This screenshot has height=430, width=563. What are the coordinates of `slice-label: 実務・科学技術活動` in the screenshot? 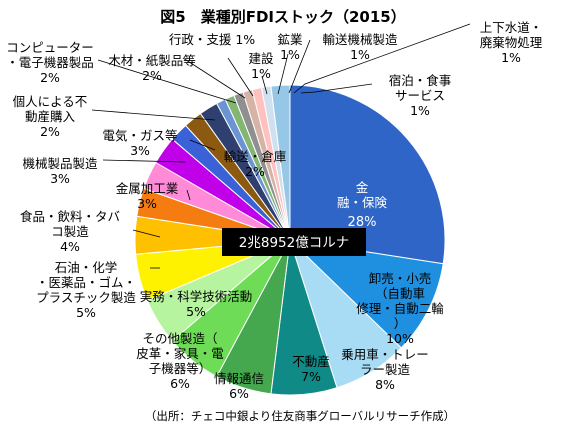 It's located at (196, 296).